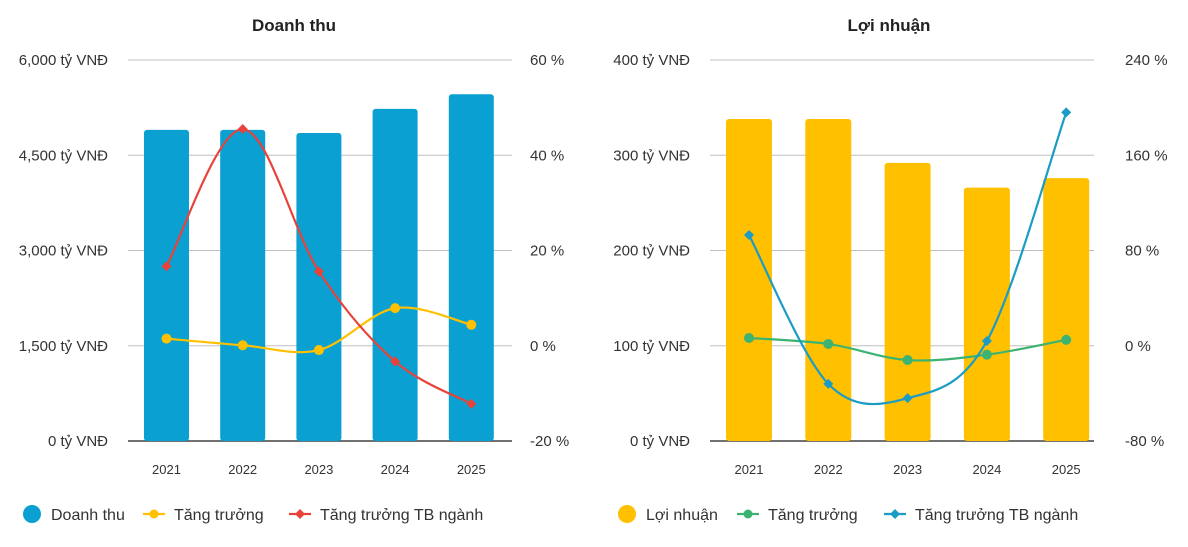 This screenshot has height=547, width=1188. I want to click on y-tick-label: 6,000 tỷ VNĐ, so click(63, 60).